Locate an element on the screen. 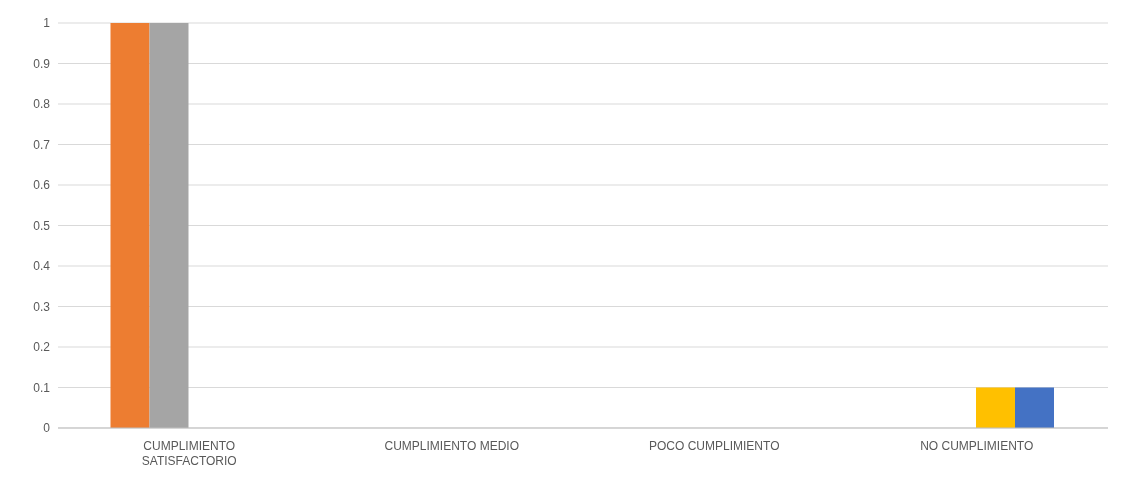 The height and width of the screenshot is (500, 1140). y-tick-label: 1 is located at coordinates (47, 23).